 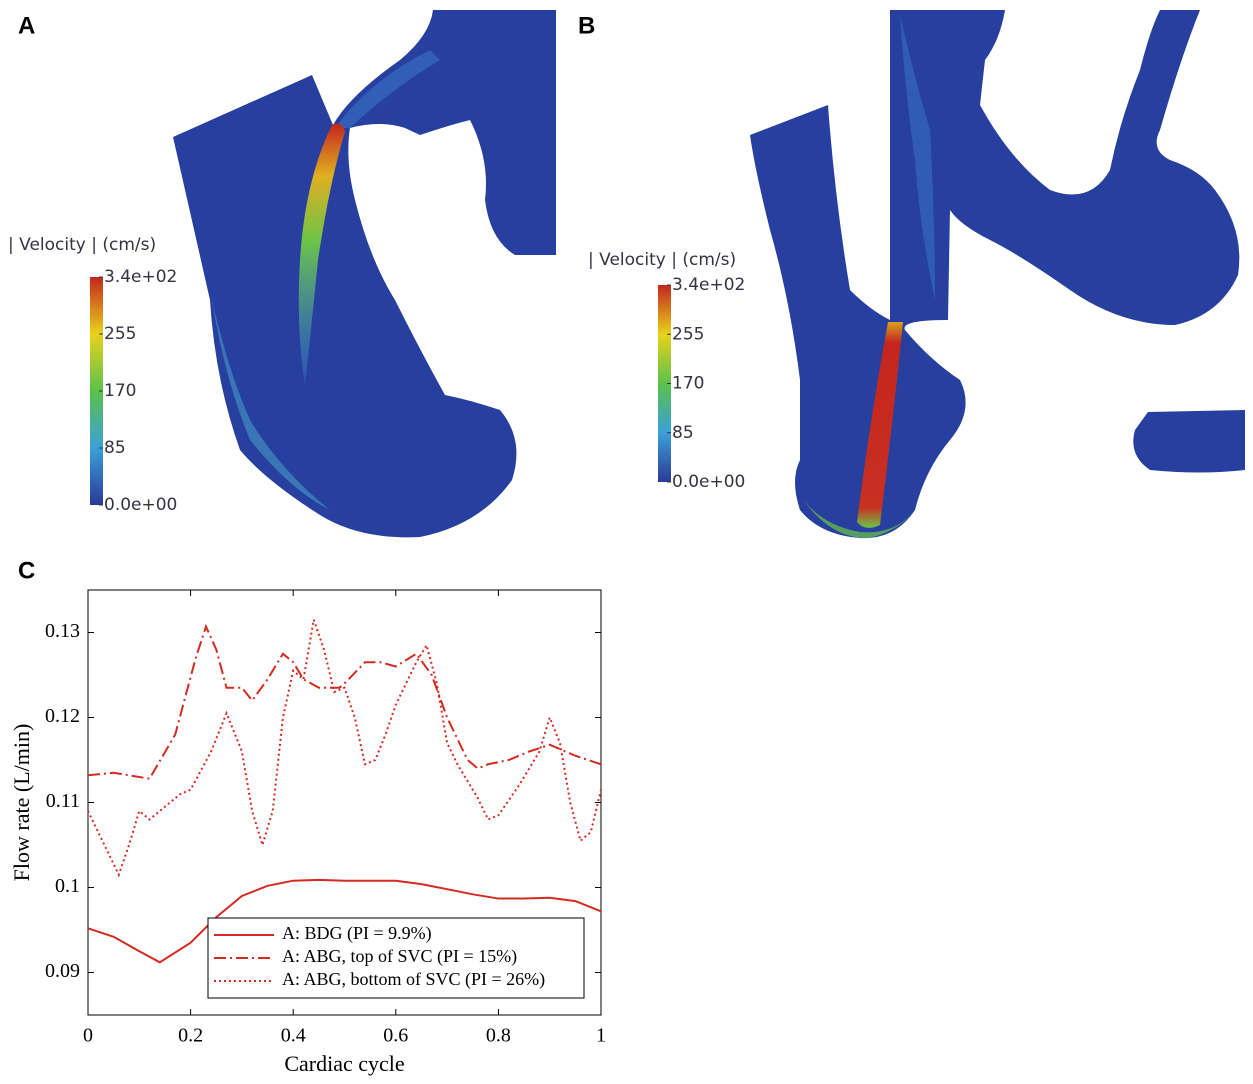 What do you see at coordinates (21, 803) in the screenshot?
I see `y-axis-label: Flow rate (L/min)` at bounding box center [21, 803].